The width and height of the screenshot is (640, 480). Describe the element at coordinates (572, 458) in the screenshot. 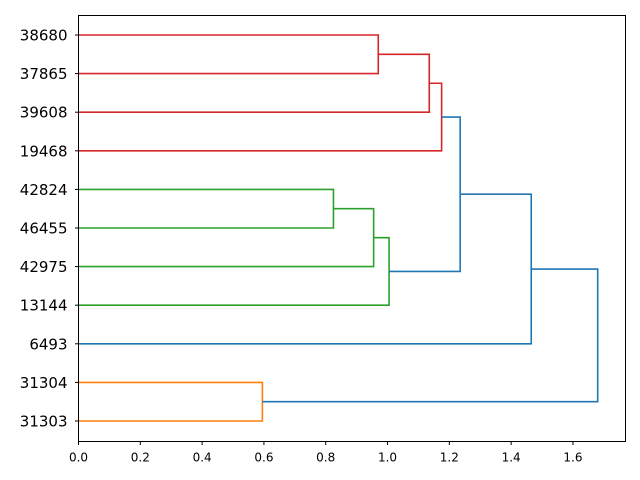

I see `x-tick-label: 1.6` at that location.